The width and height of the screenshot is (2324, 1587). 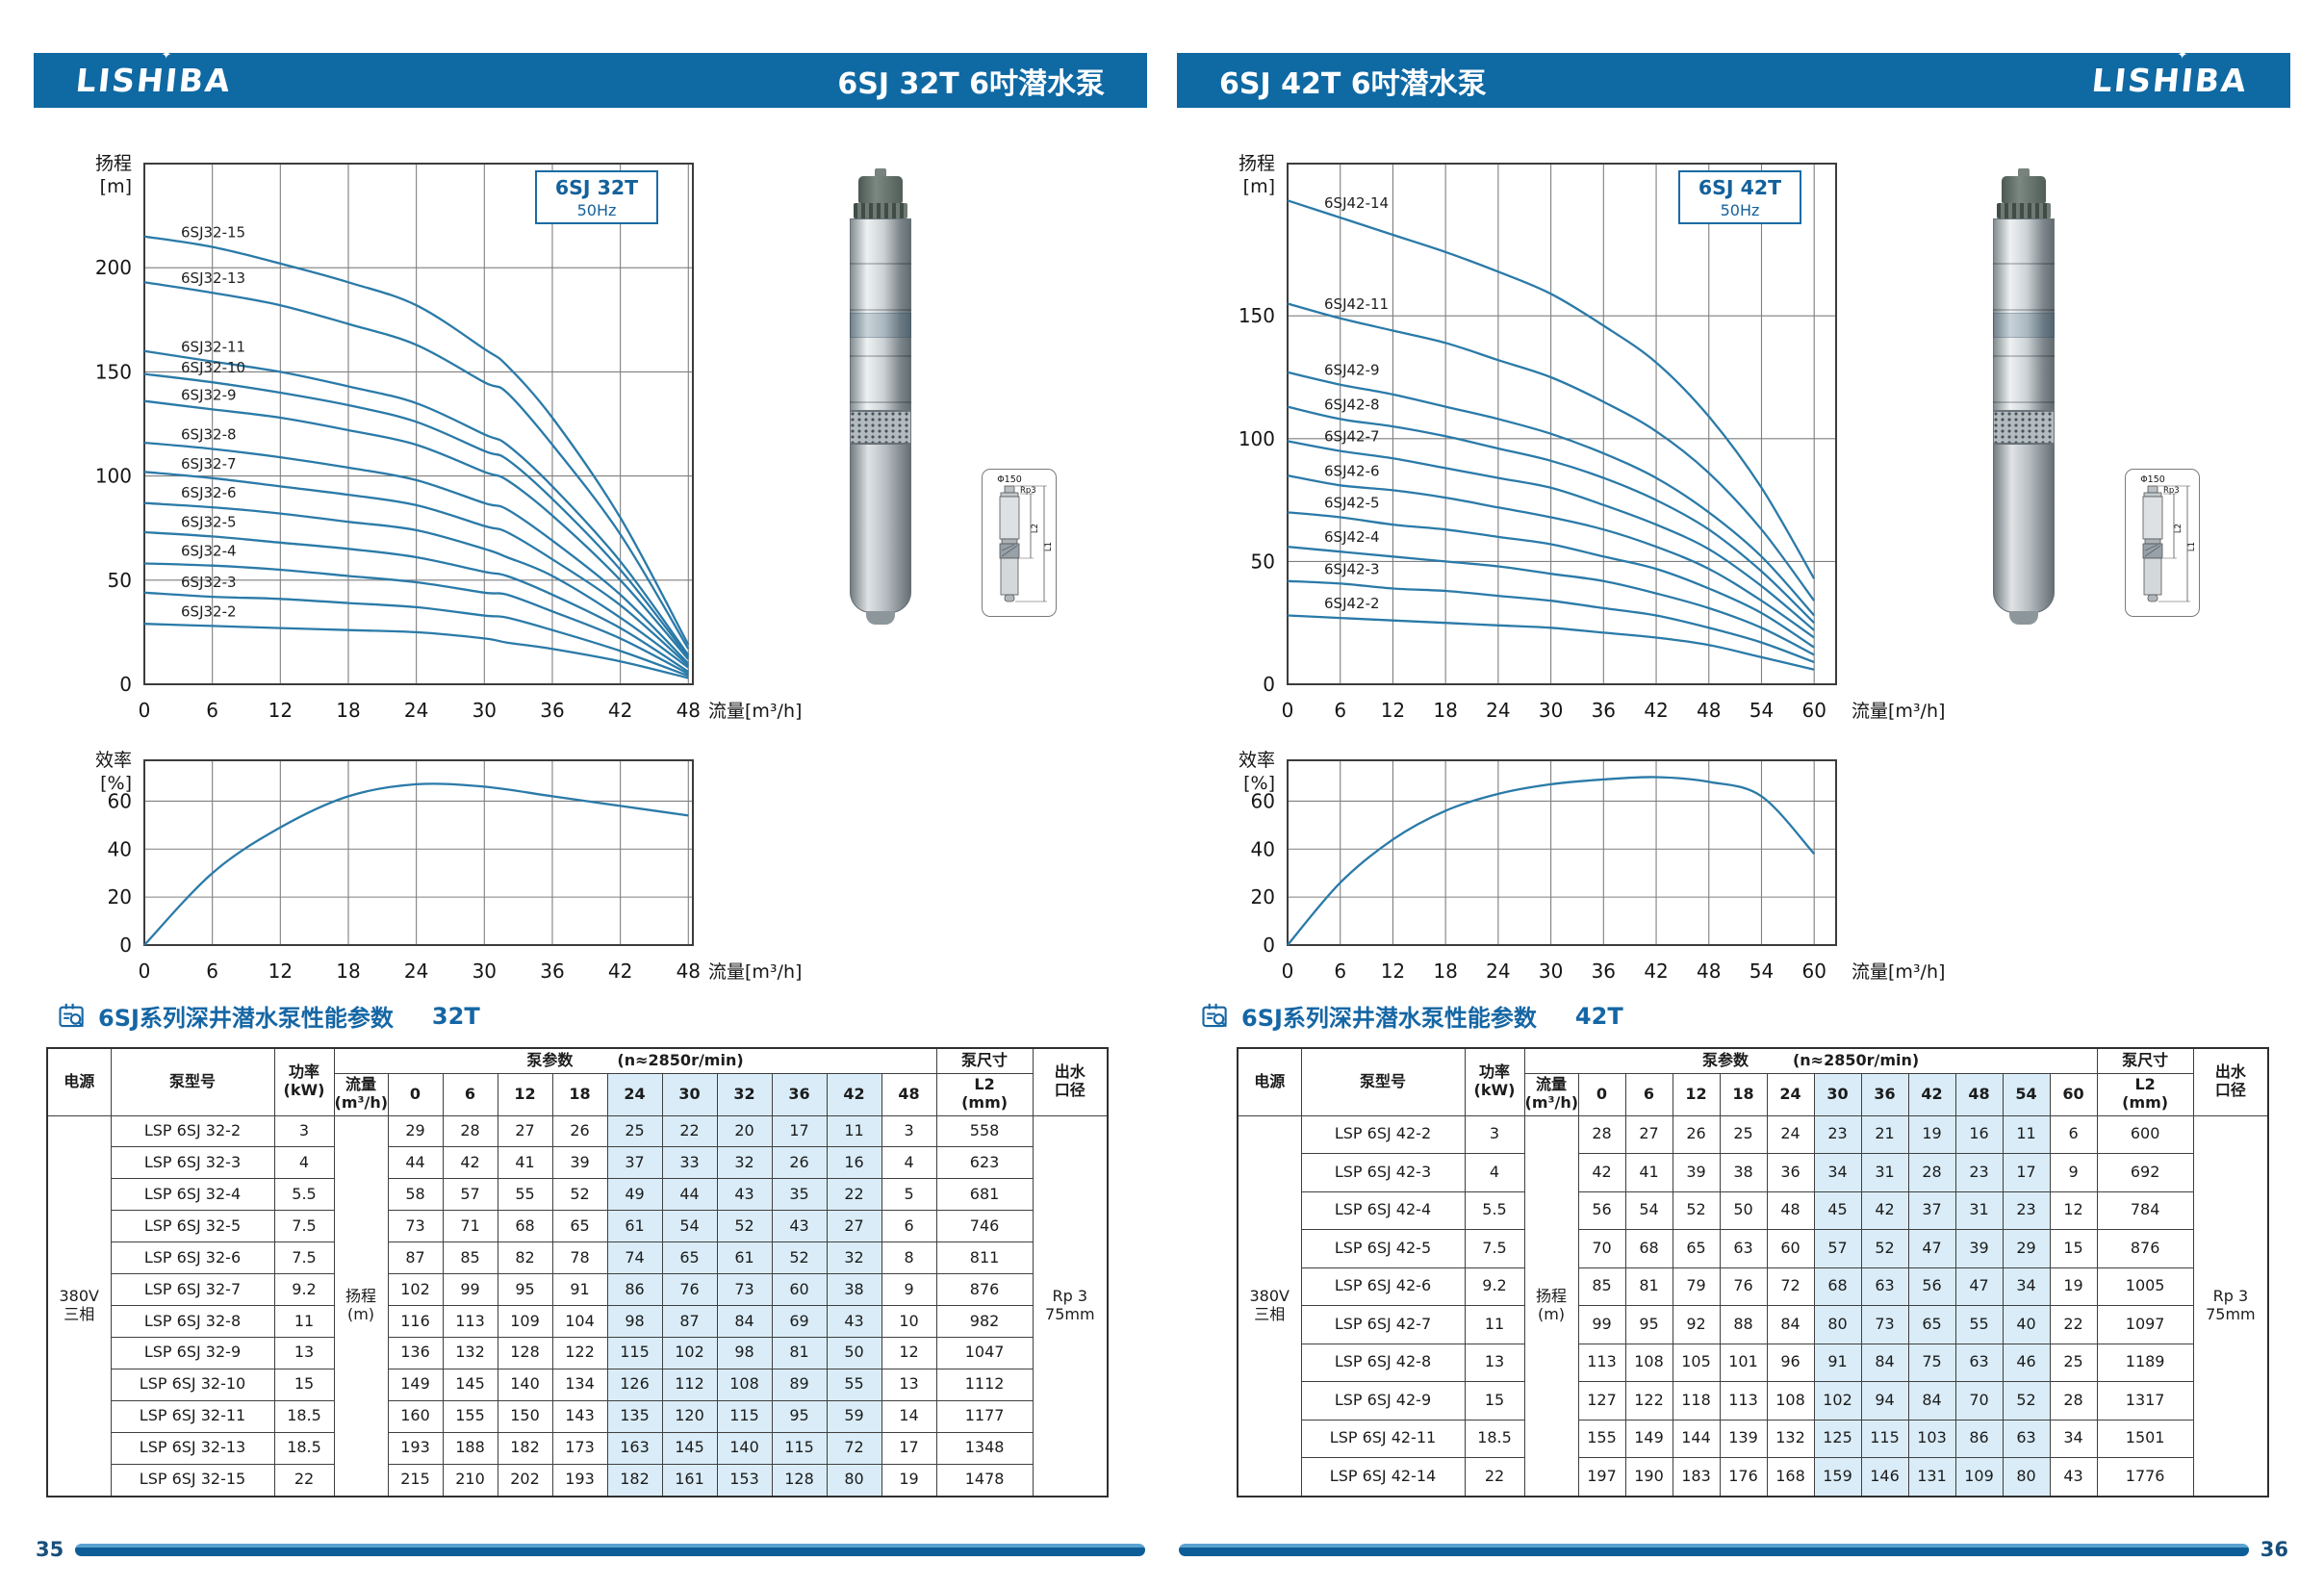 What do you see at coordinates (690, 1094) in the screenshot?
I see `col-header-flow-30: 30` at bounding box center [690, 1094].